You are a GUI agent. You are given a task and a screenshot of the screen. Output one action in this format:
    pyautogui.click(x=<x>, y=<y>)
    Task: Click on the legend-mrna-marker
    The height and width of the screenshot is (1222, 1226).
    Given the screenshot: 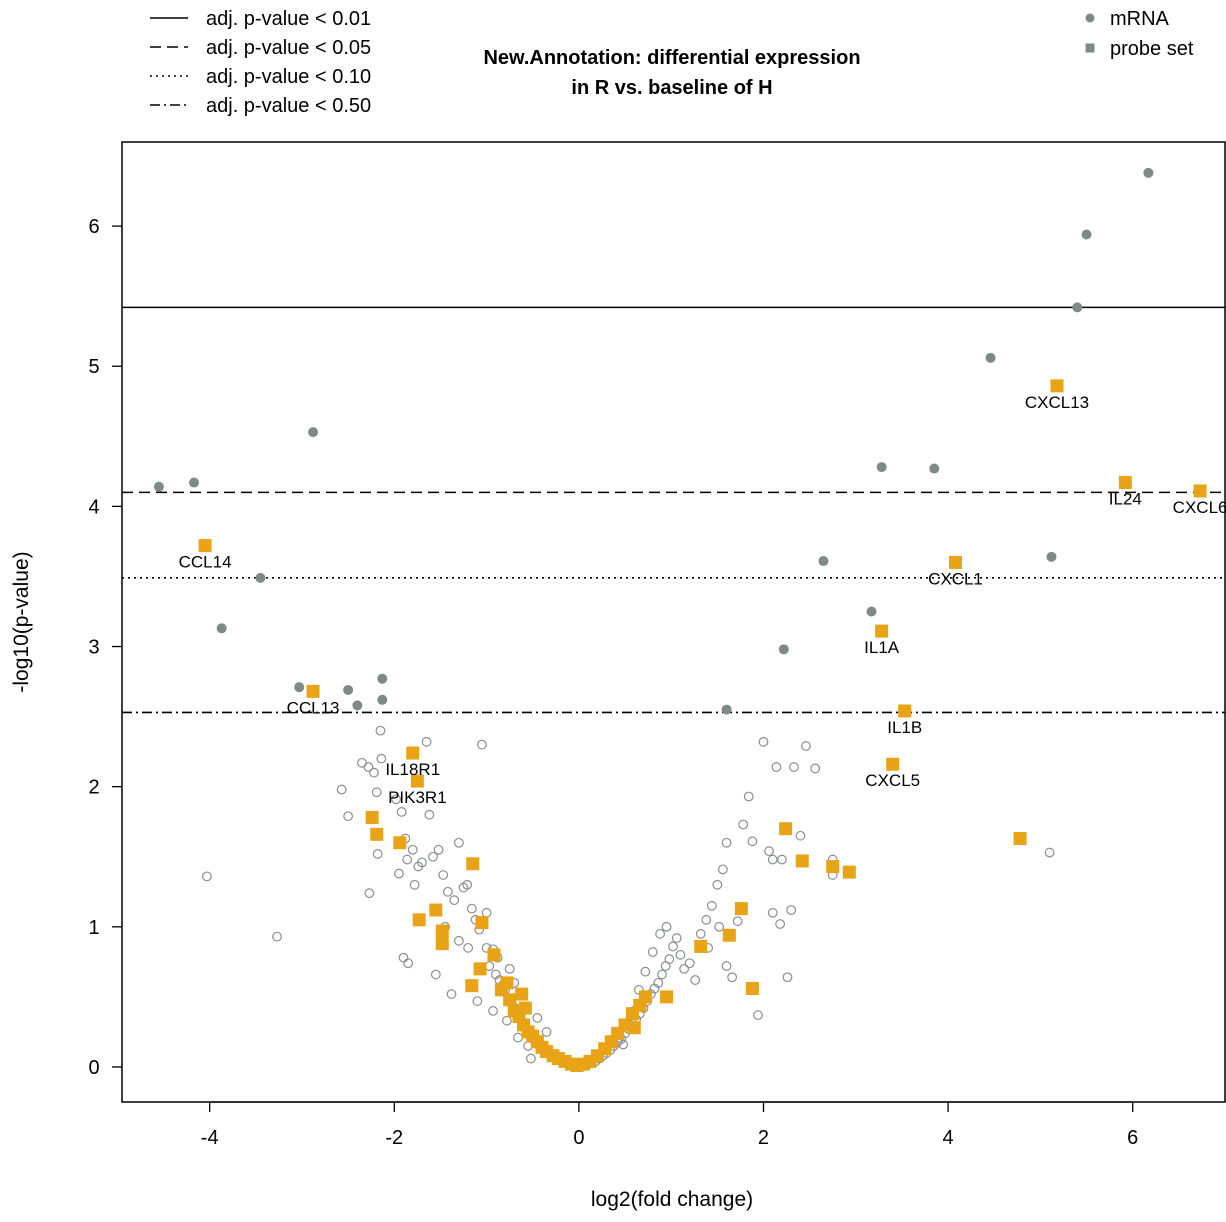 What is the action you would take?
    pyautogui.click(x=1090, y=18)
    